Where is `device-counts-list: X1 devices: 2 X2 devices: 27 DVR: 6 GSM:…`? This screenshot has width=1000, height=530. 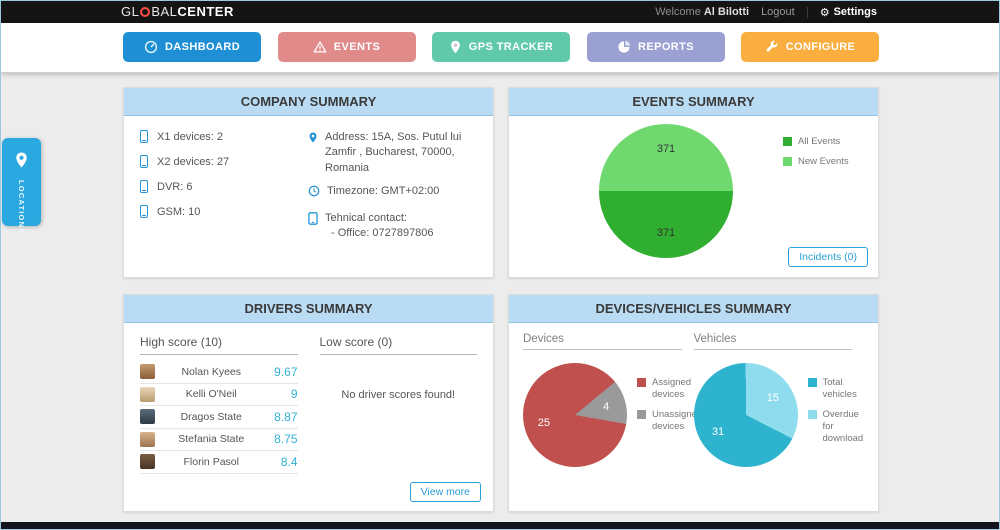
device-counts-list: X1 devices: 2 X2 devices: 27 DVR: 6 GSM:… is located at coordinates (224, 196).